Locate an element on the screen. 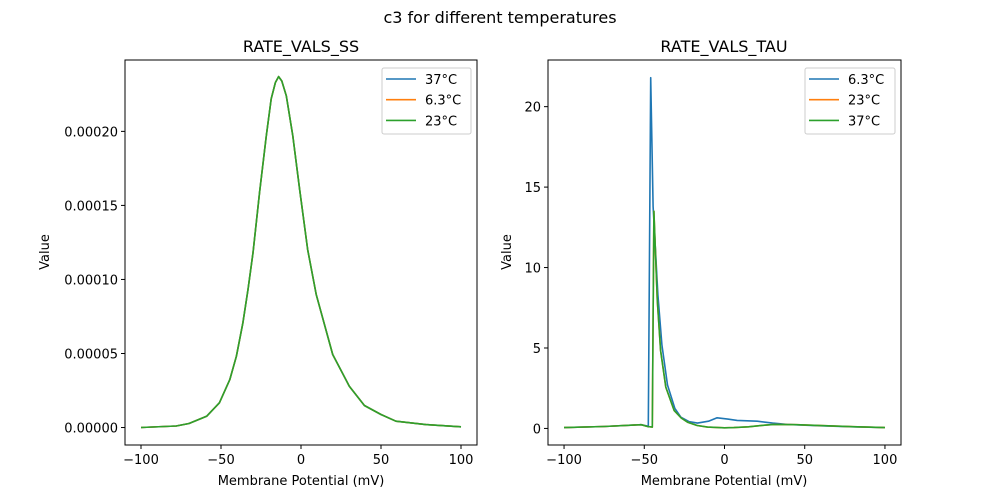 The width and height of the screenshot is (1000, 500). legend: 6.3°C 23°C 37°C is located at coordinates (850, 101).